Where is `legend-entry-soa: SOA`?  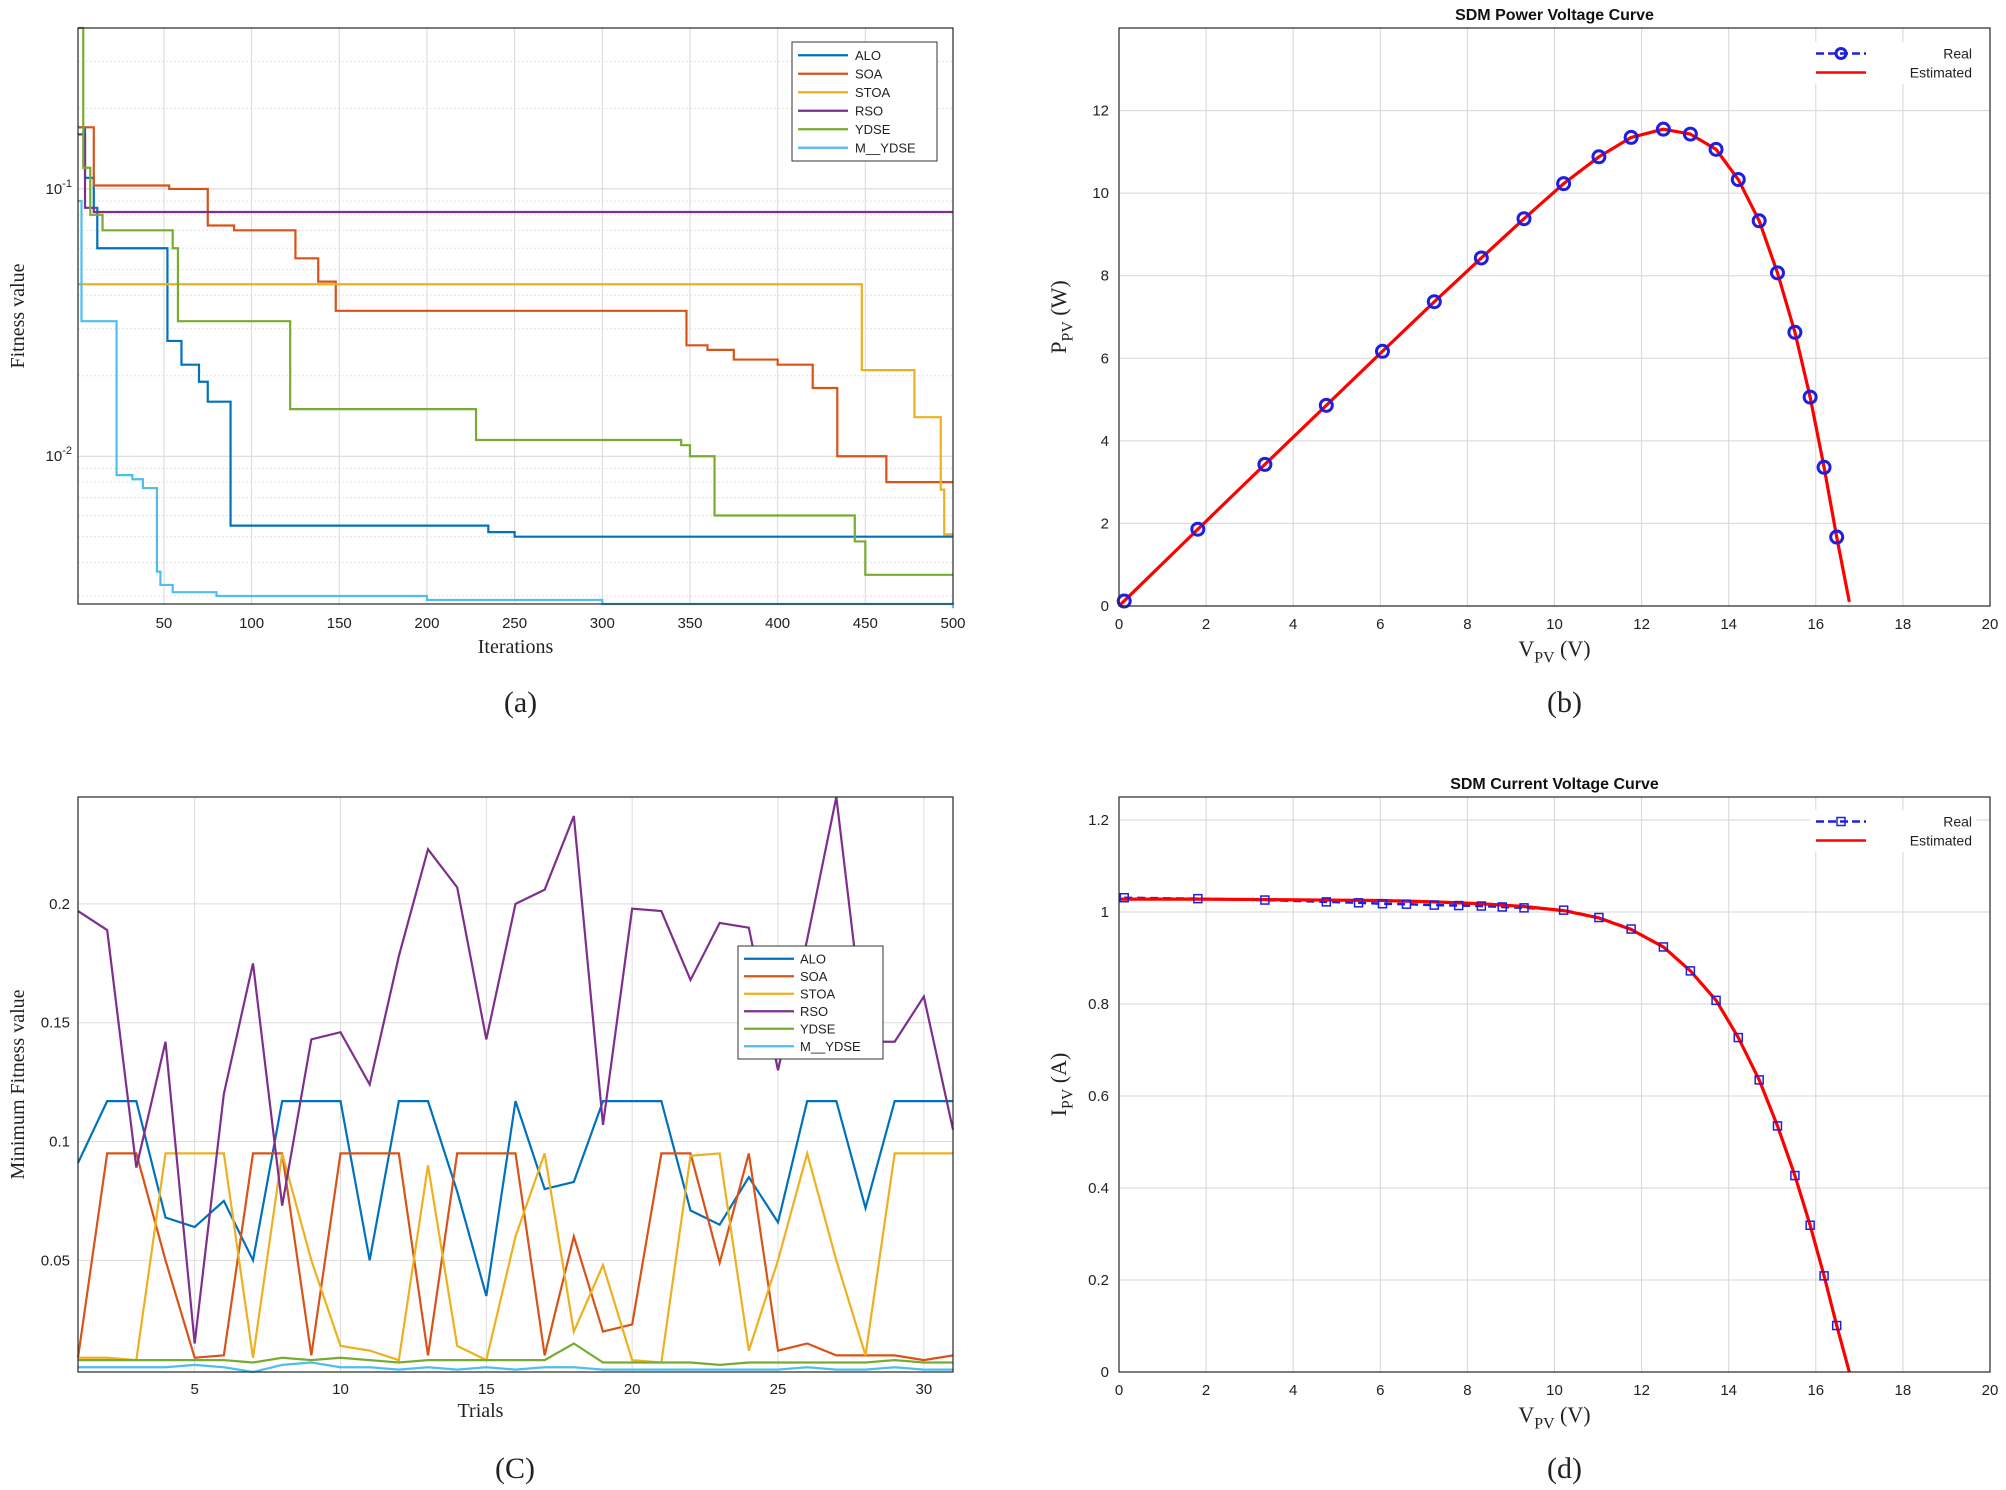 legend-entry-soa: SOA is located at coordinates (840, 73).